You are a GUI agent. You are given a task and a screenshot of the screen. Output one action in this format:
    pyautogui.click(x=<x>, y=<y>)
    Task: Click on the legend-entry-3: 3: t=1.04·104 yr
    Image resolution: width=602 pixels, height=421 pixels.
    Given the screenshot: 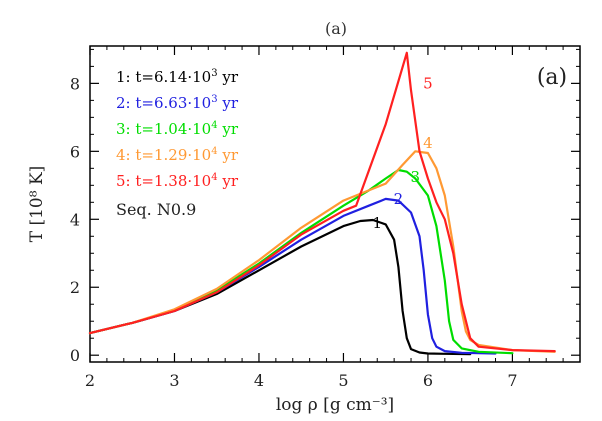 What is the action you would take?
    pyautogui.click(x=177, y=129)
    